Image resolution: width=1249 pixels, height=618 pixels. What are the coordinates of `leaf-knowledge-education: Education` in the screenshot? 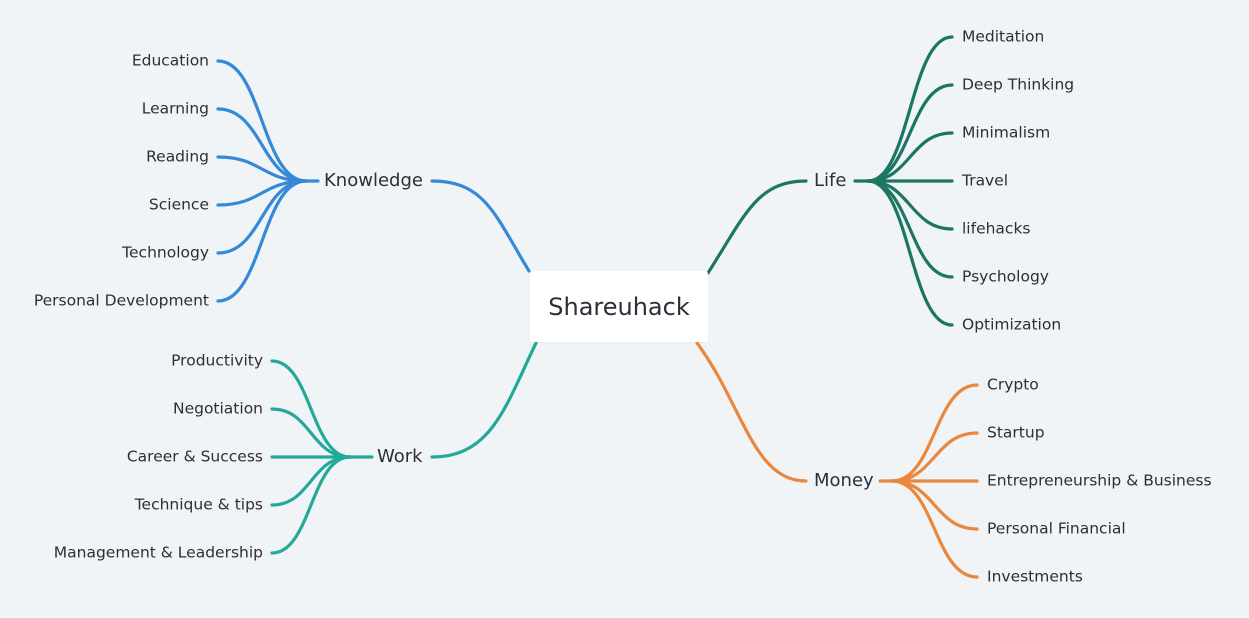 It's located at (170, 60).